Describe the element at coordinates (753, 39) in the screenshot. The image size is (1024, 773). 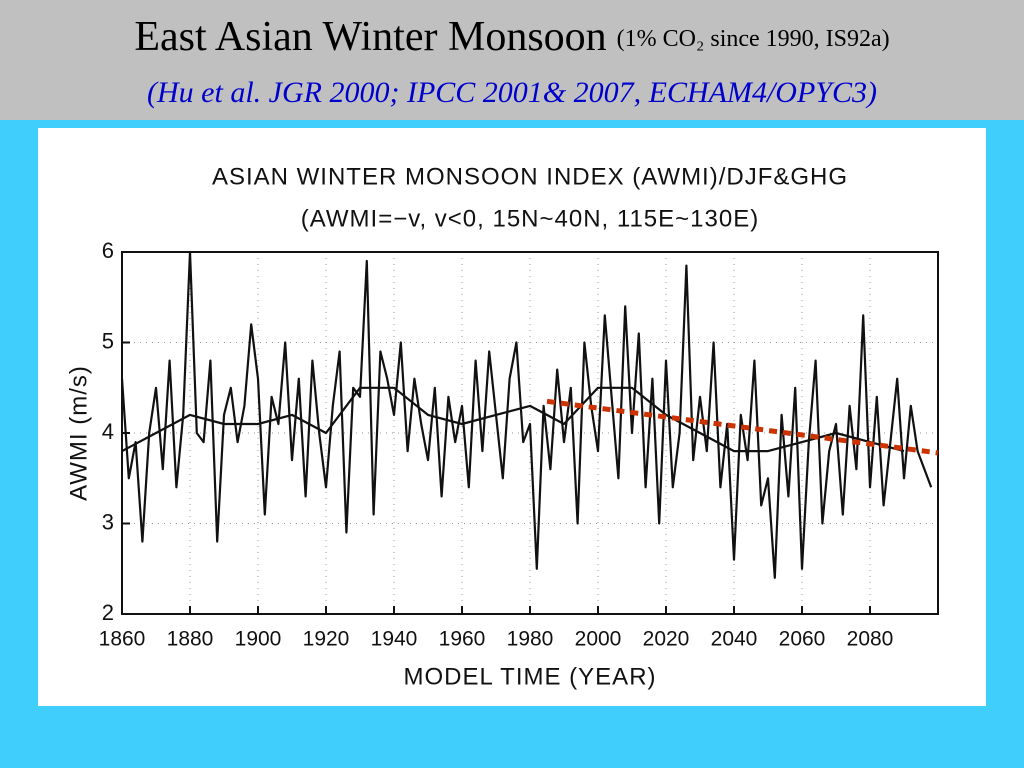
I see `title-note: (1% CO₂ since 1990, IS92a)` at that location.